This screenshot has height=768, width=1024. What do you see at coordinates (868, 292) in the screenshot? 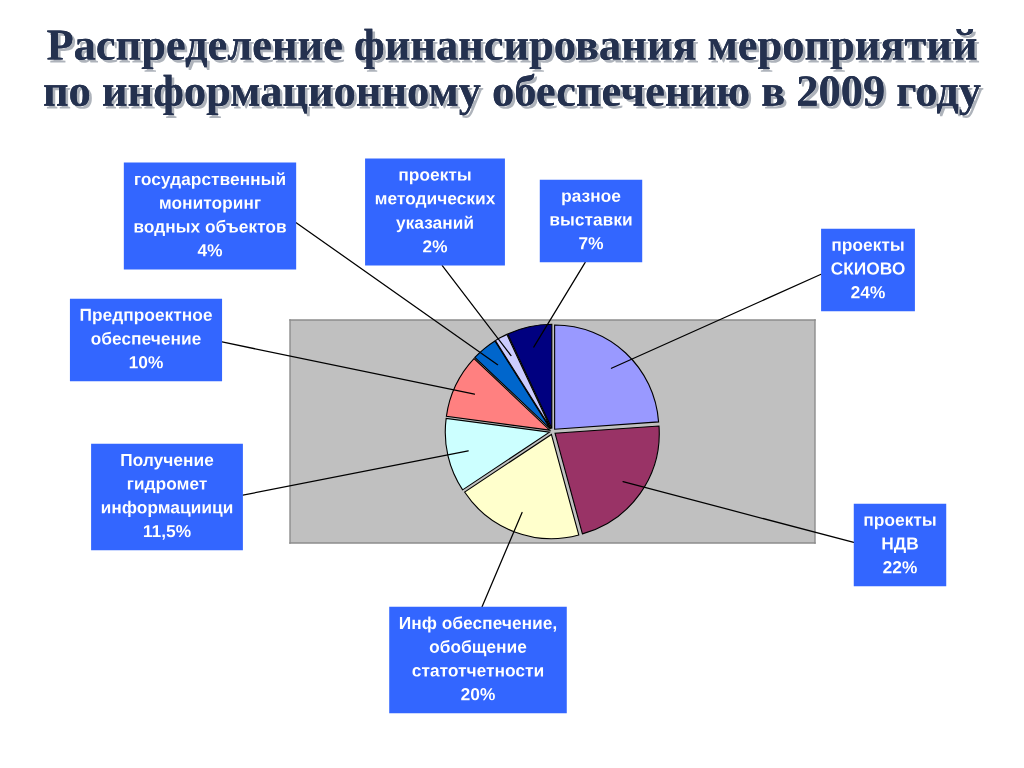
I see `data-label: 24%` at bounding box center [868, 292].